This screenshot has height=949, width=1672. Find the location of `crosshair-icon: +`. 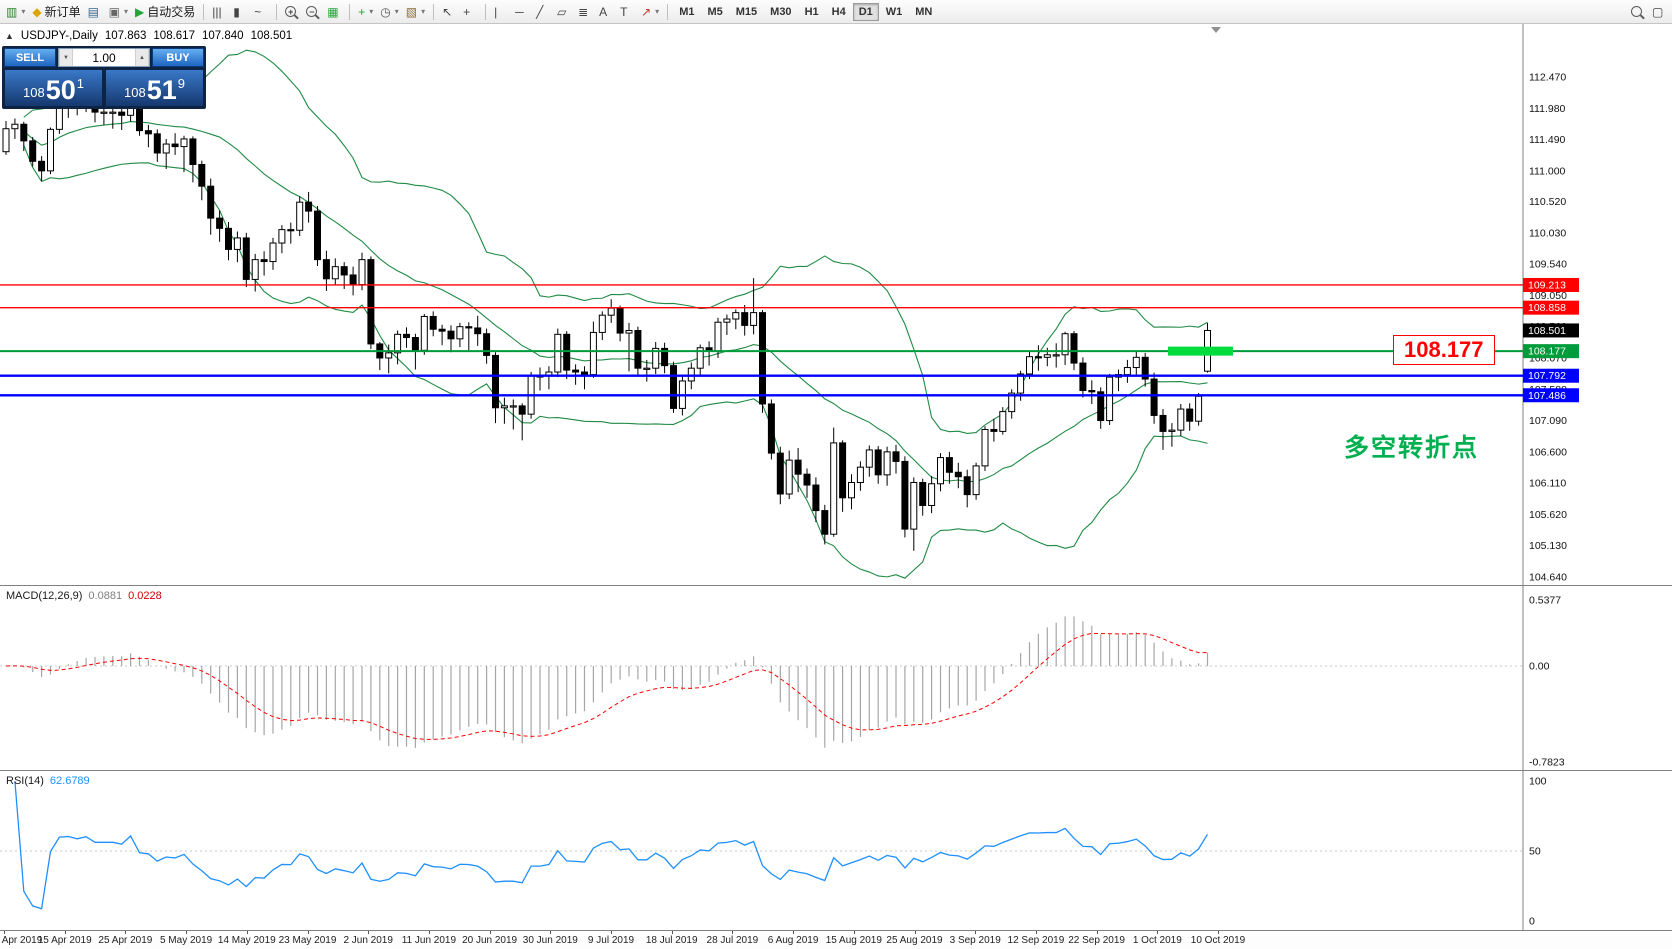

crosshair-icon: + is located at coordinates (467, 11).